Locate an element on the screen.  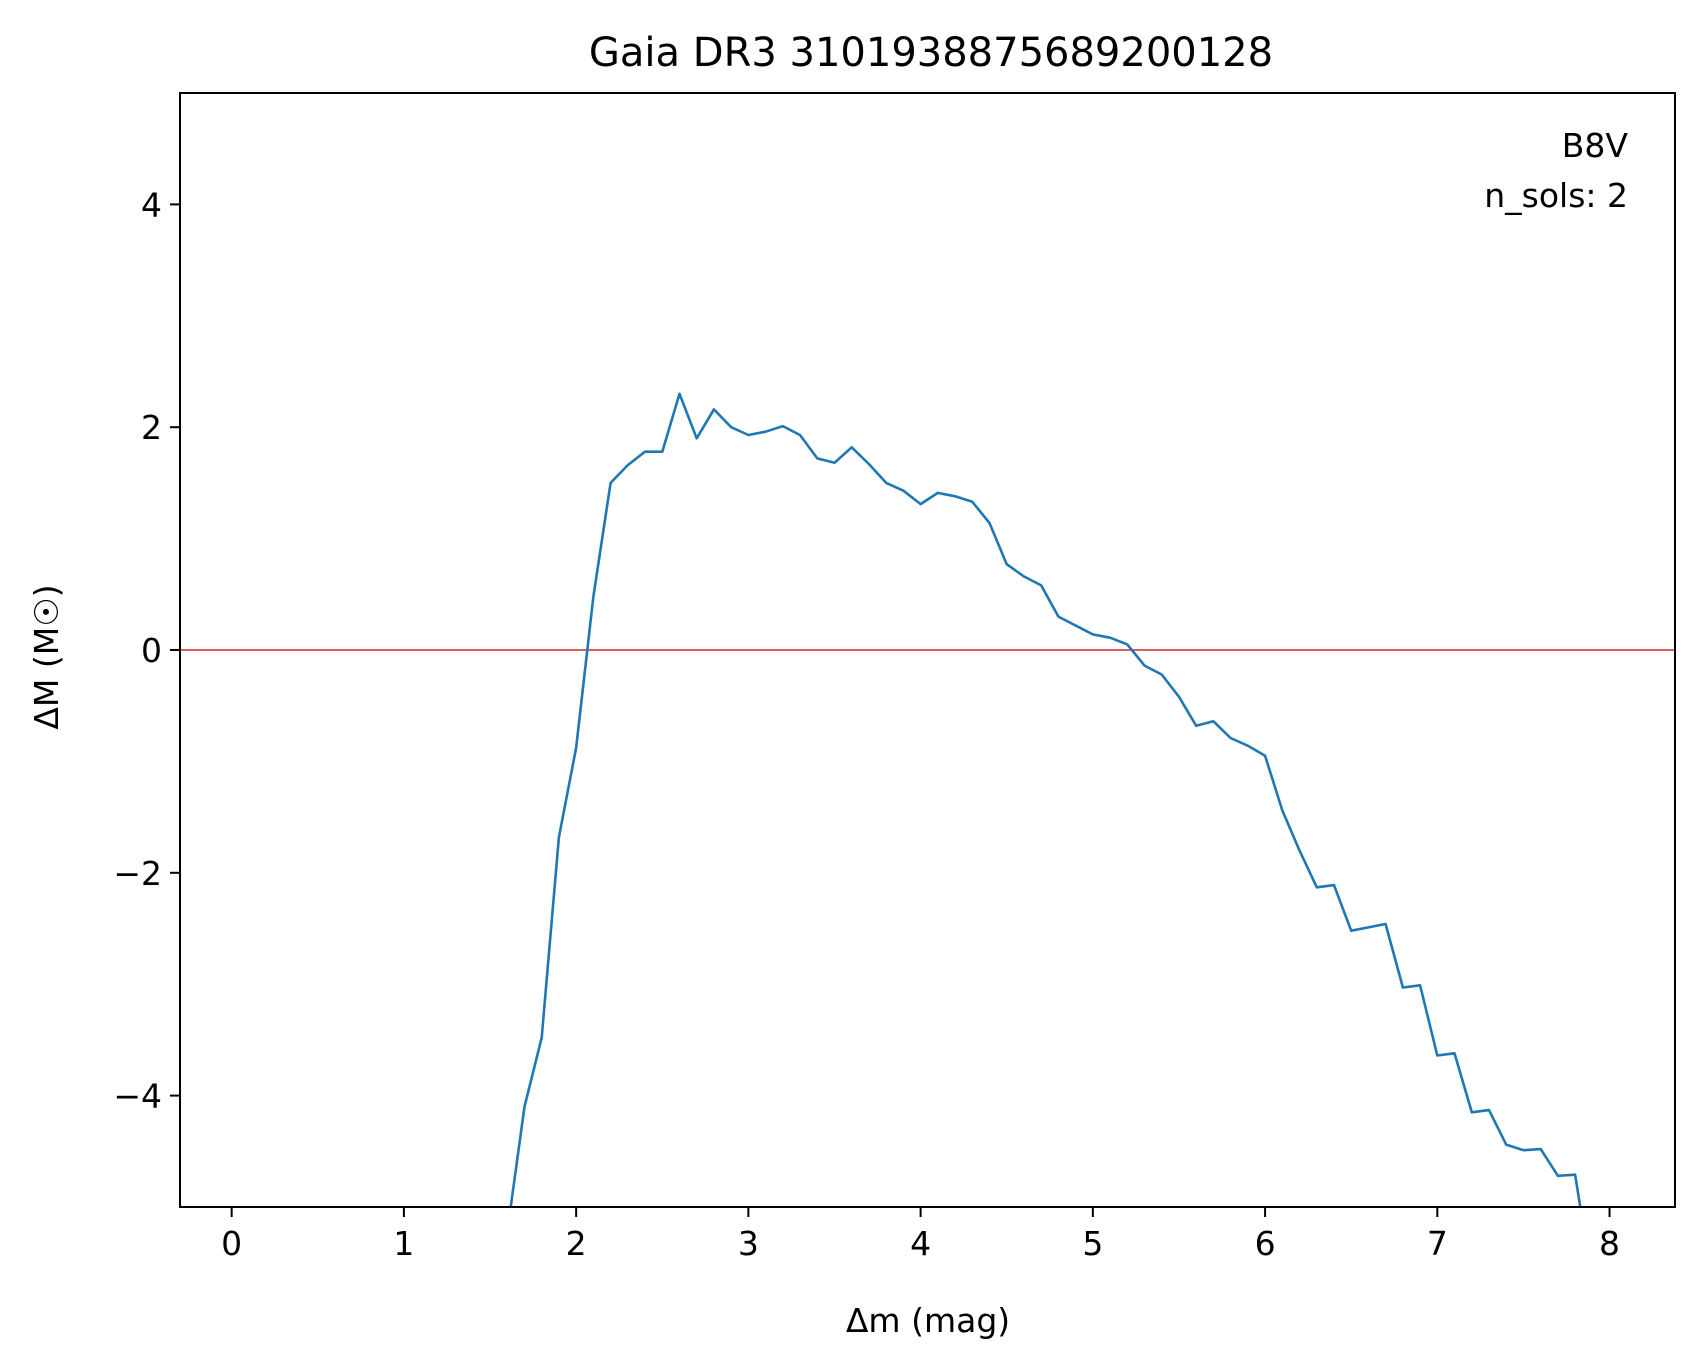
y-axis-ticks: −4 −2 0 2 4 is located at coordinates (146, 650).